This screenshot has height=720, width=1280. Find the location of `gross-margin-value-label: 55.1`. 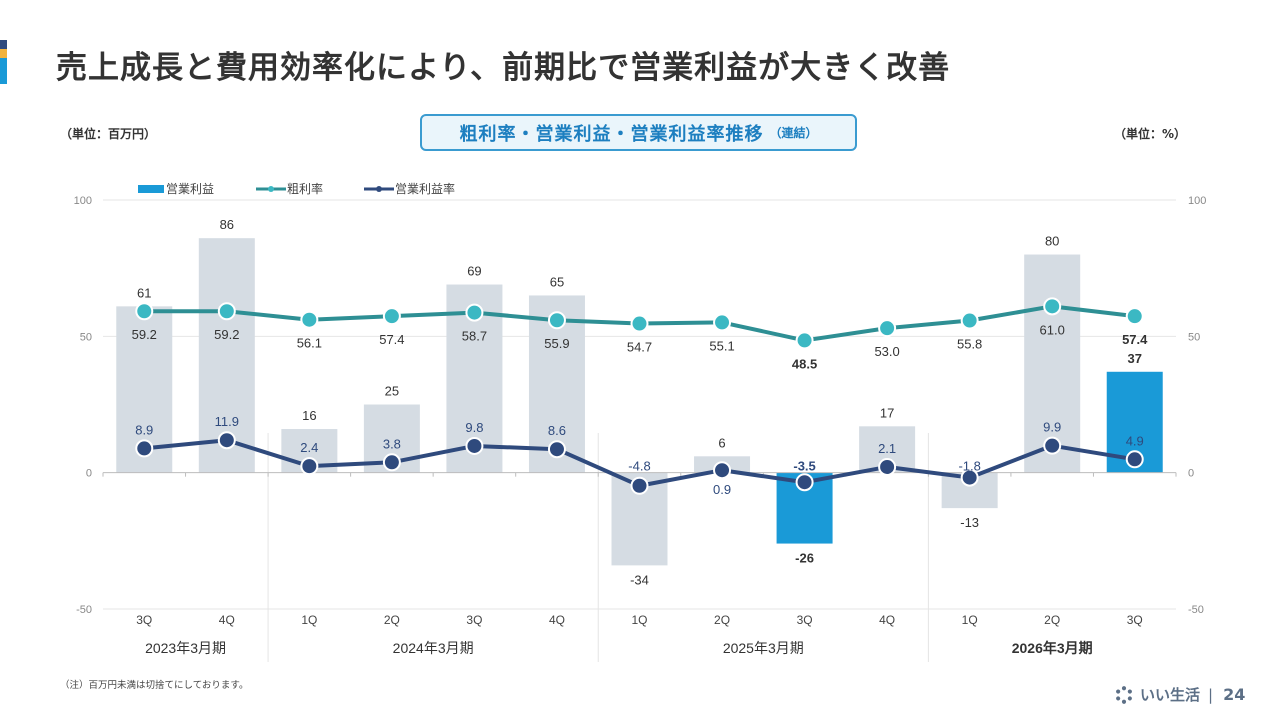

gross-margin-value-label: 55.1 is located at coordinates (721, 345).